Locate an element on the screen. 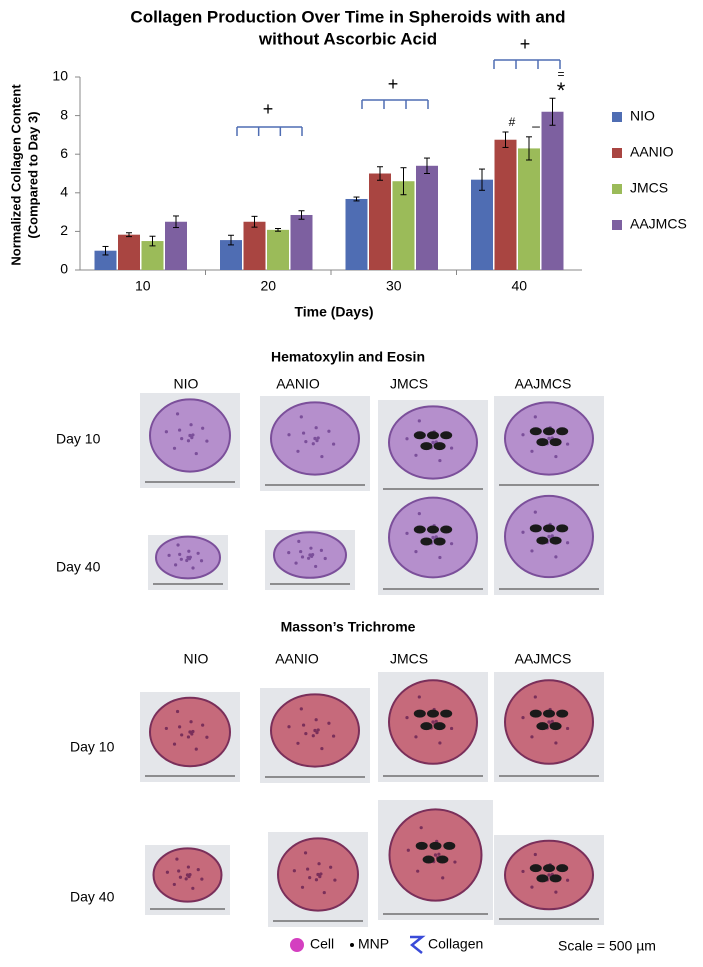 Image resolution: width=703 pixels, height=967 pixels. annotation: = is located at coordinates (560, 74).